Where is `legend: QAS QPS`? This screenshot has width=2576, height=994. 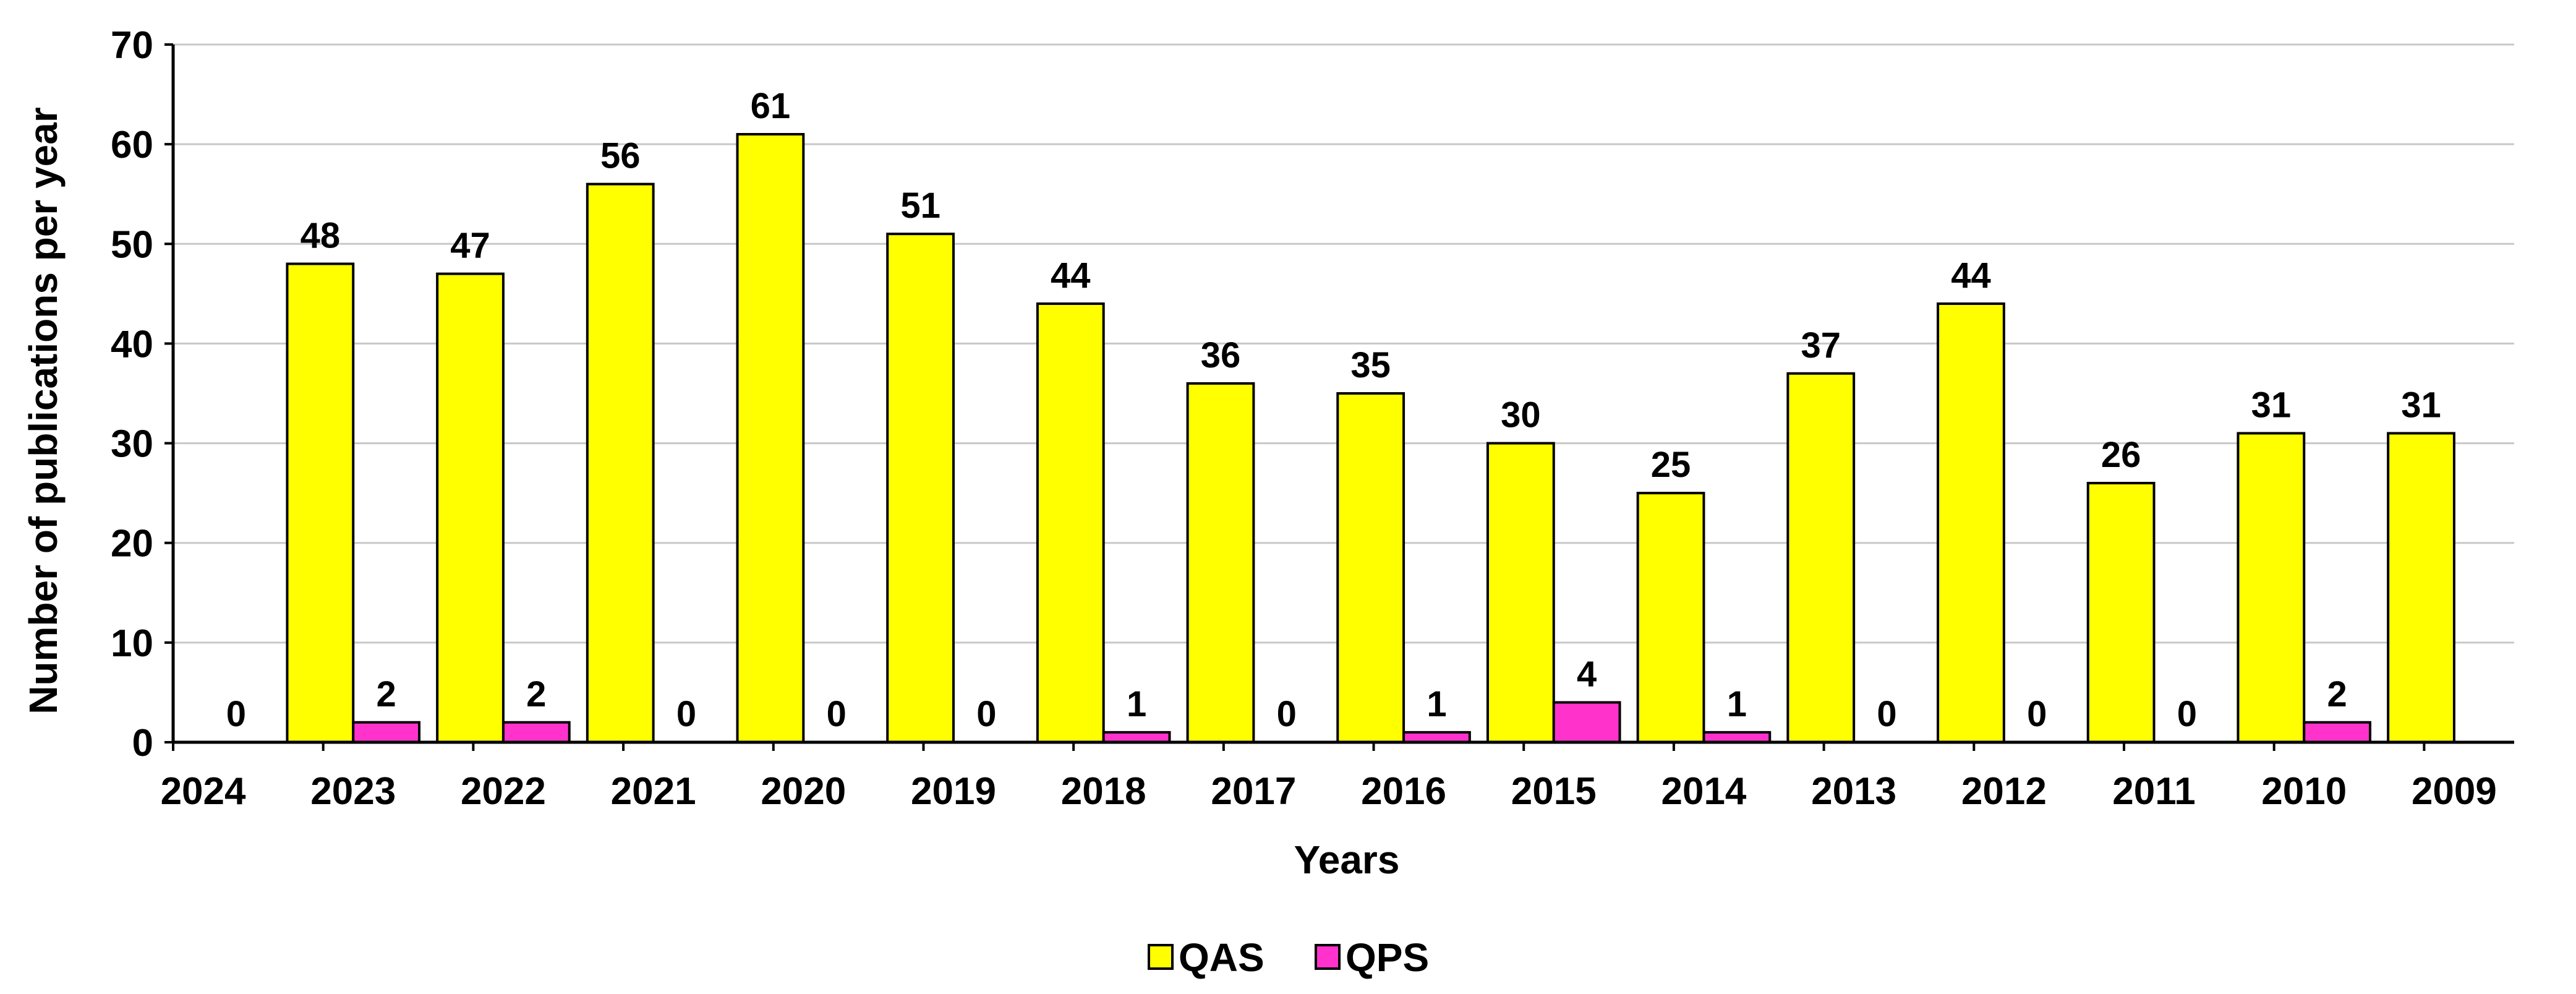
legend: QAS QPS is located at coordinates (1288, 958).